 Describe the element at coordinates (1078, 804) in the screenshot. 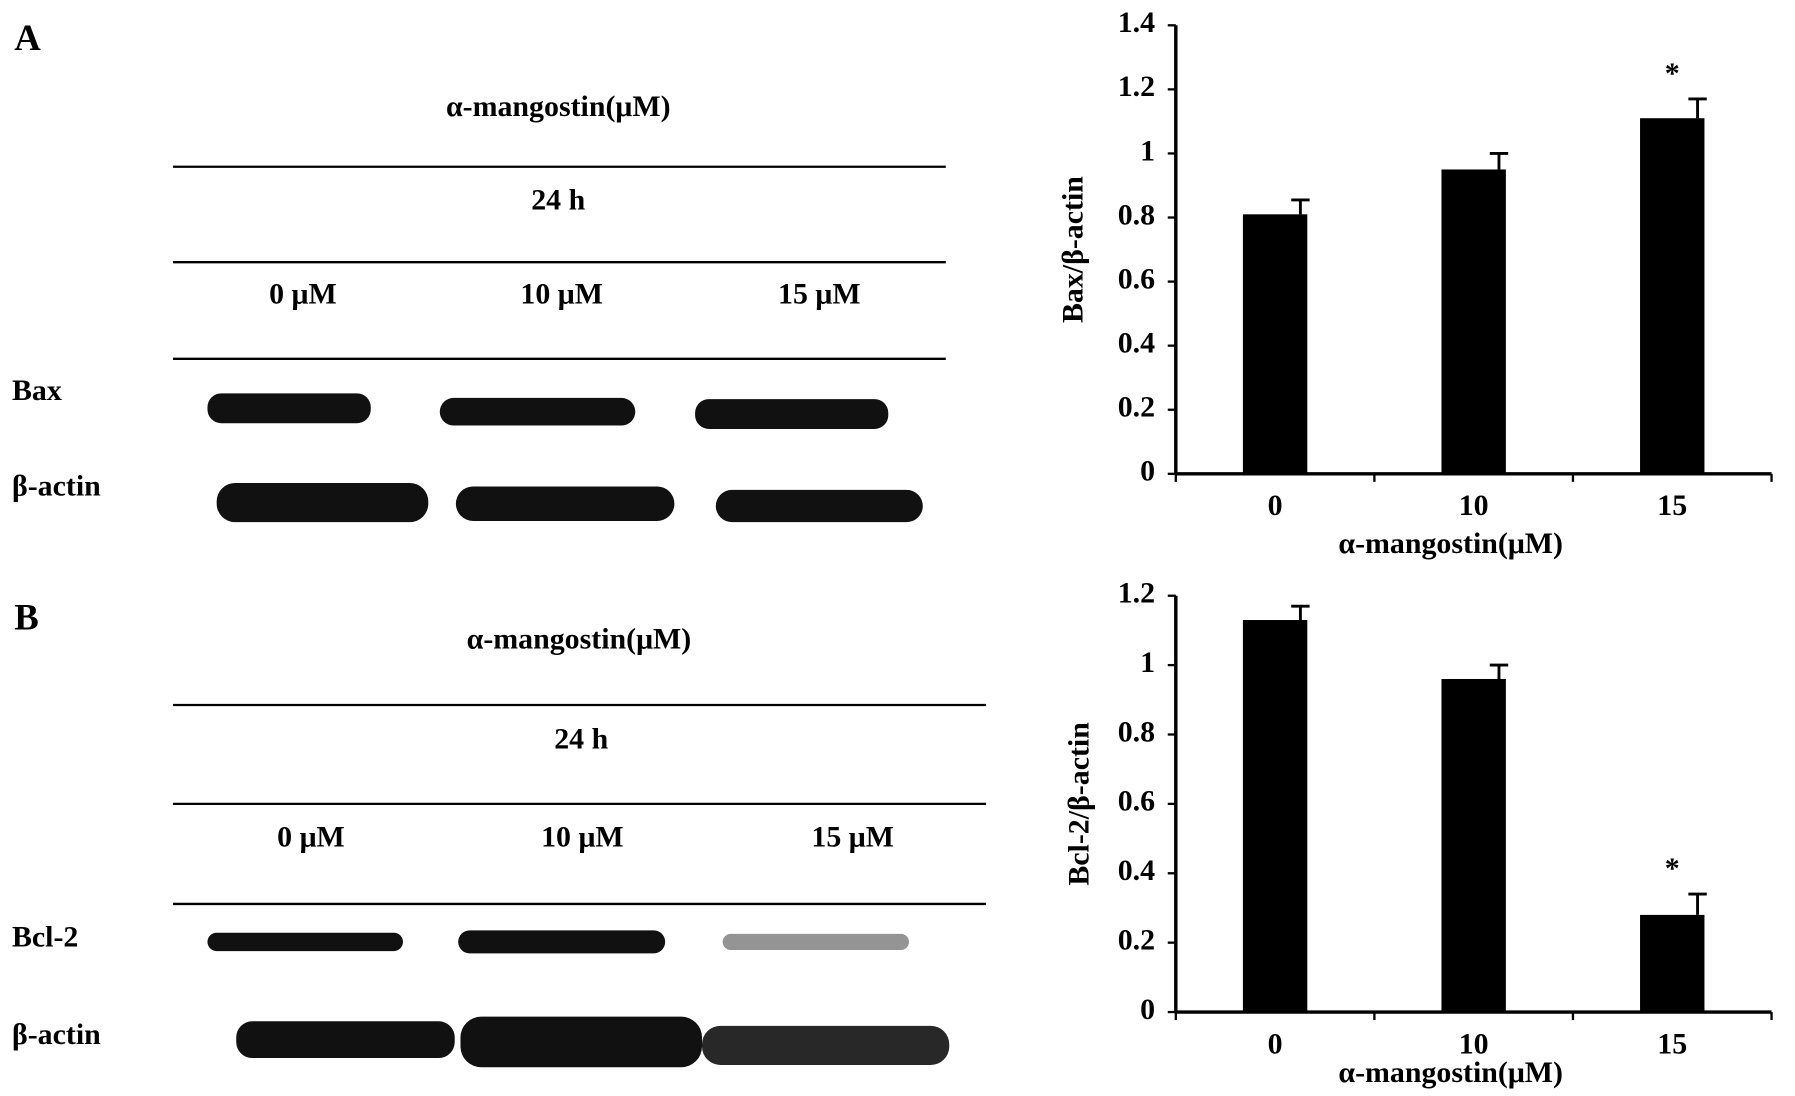

I see `y-axis-label: Bcl-2/β-actin` at that location.